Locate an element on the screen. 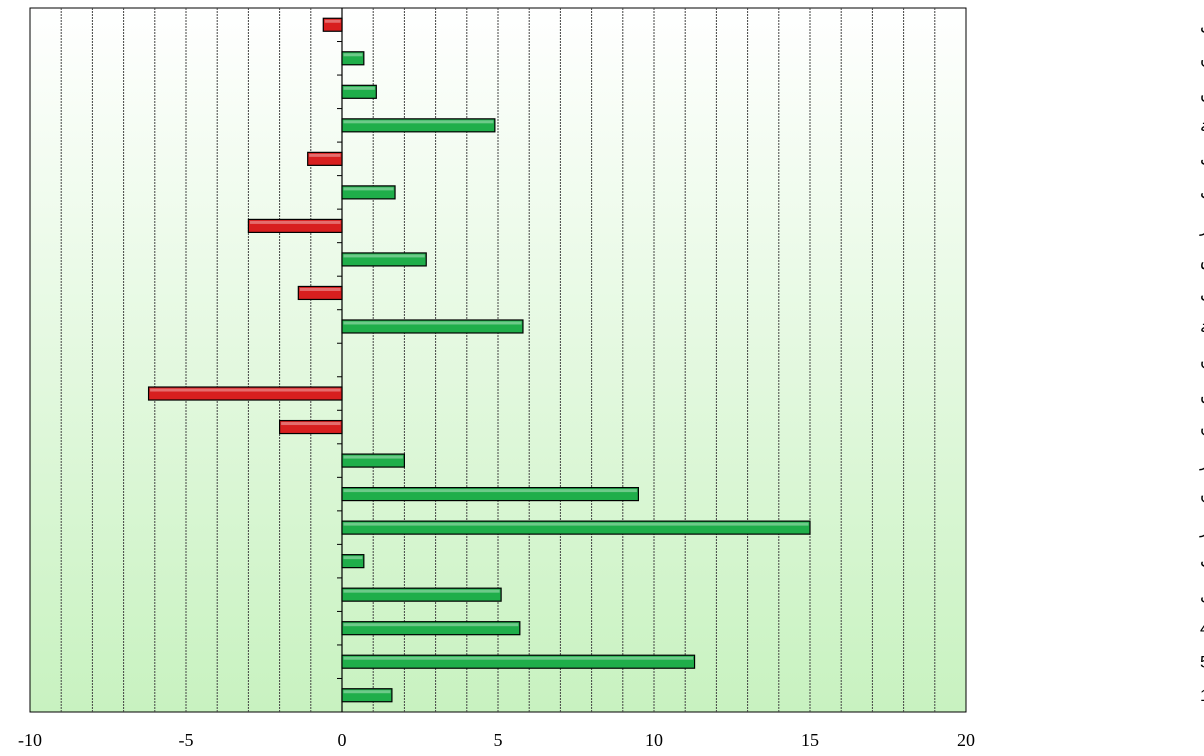 This screenshot has height=756, width=1204. x-tick-label: -10 is located at coordinates (30, 740).